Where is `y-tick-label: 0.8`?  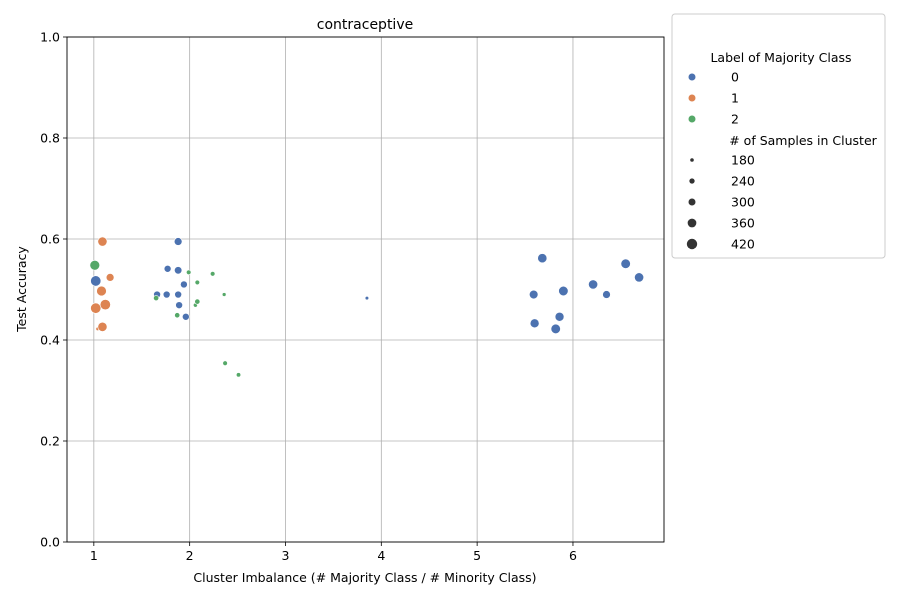 y-tick-label: 0.8 is located at coordinates (50, 138).